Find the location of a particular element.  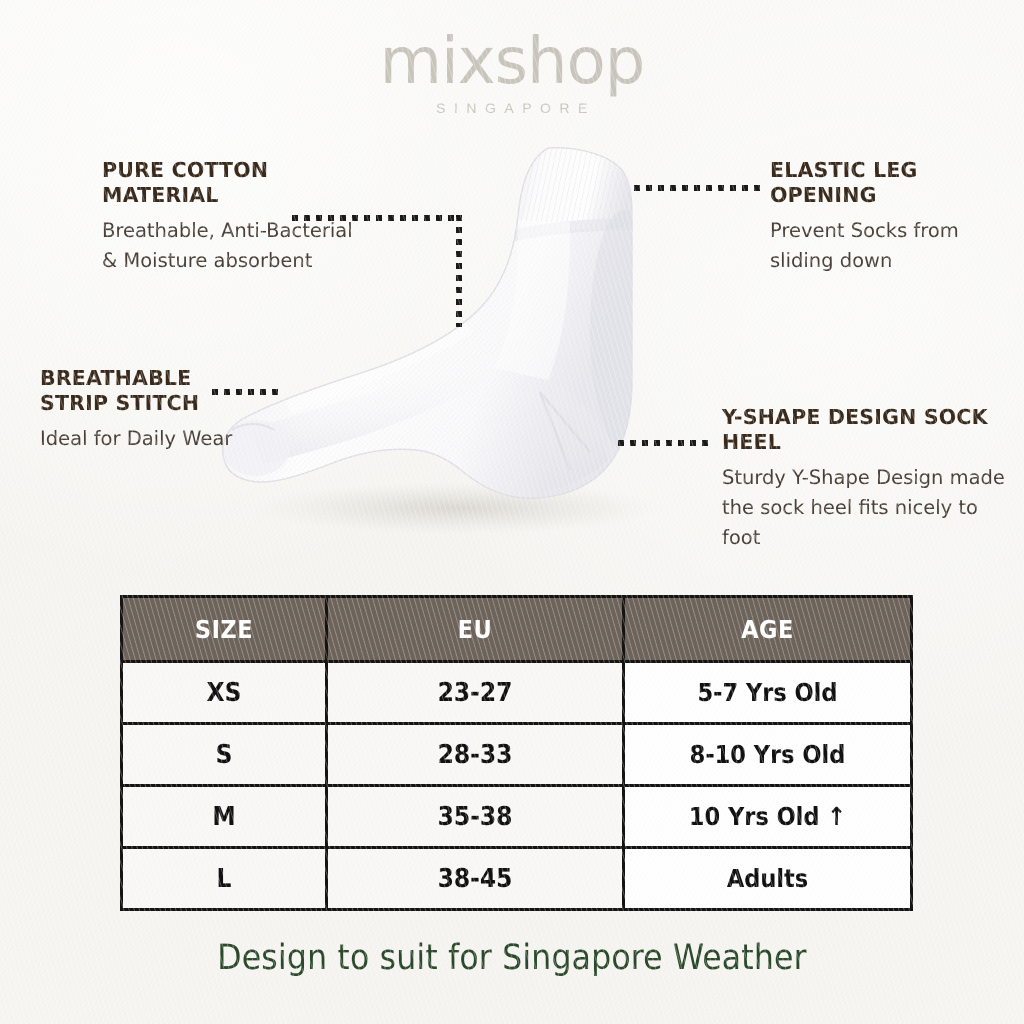

table-row: XS 23-27 5-7 Yrs Old is located at coordinates (516, 692).